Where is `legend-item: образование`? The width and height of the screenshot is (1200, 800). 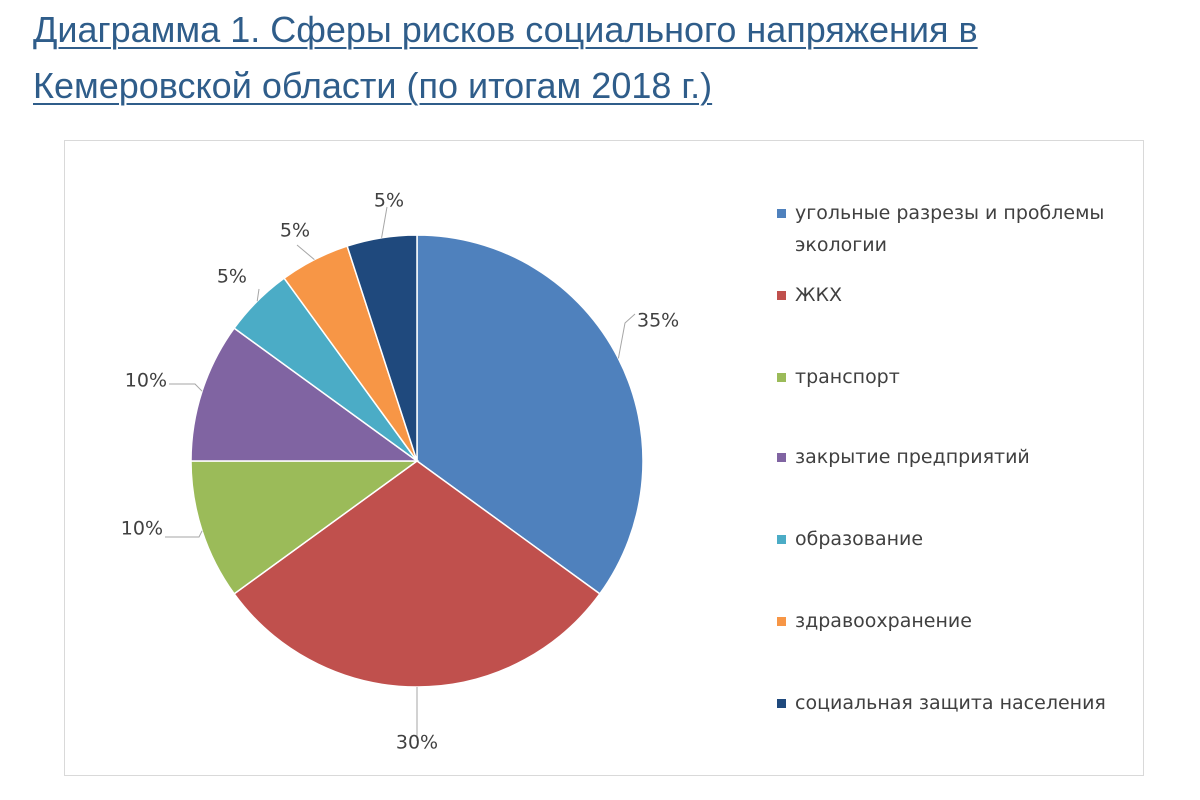
legend-item: образование is located at coordinates (955, 539).